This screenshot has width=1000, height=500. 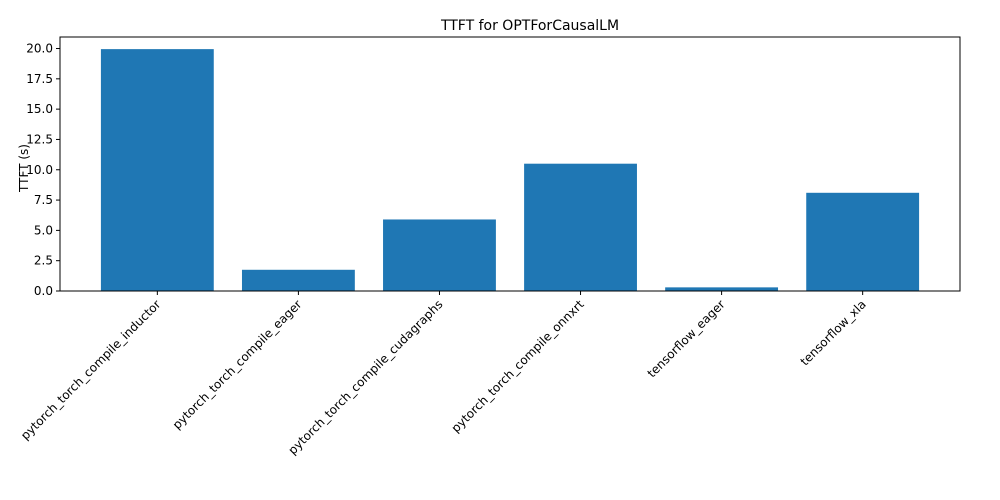 I want to click on y-axis-ticks: 0.0 2.5 5.0 7.5 10.0 12.5 15.0 17.5 20.0, so click(x=43, y=170).